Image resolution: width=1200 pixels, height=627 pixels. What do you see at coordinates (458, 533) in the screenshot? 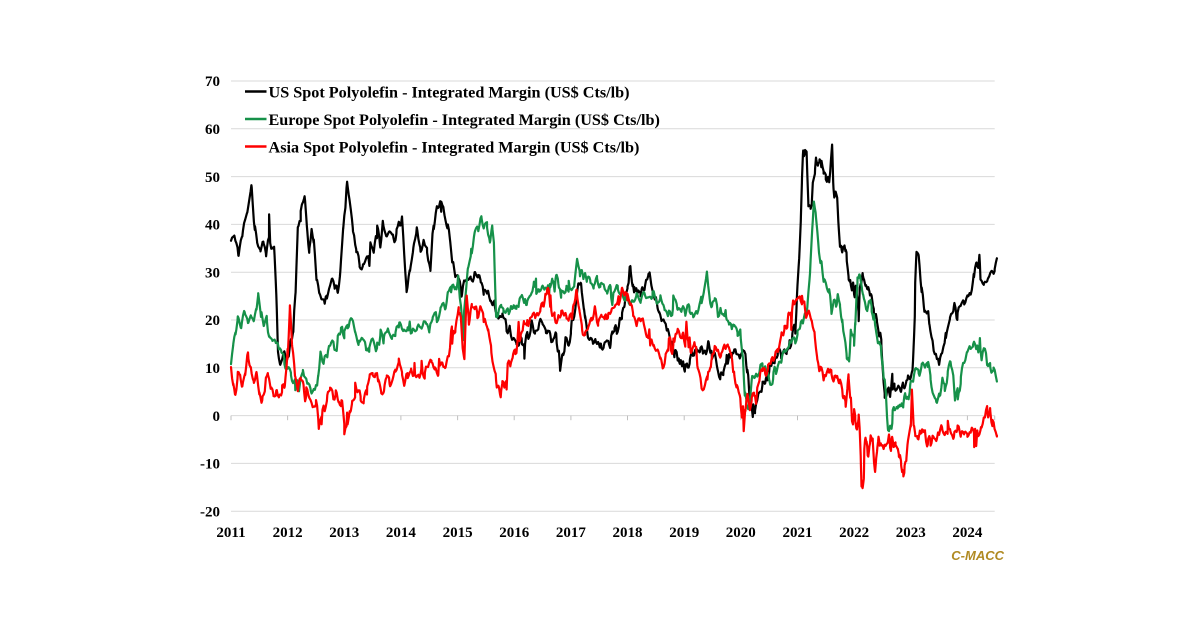
I see `svg-text: 2015` at bounding box center [458, 533].